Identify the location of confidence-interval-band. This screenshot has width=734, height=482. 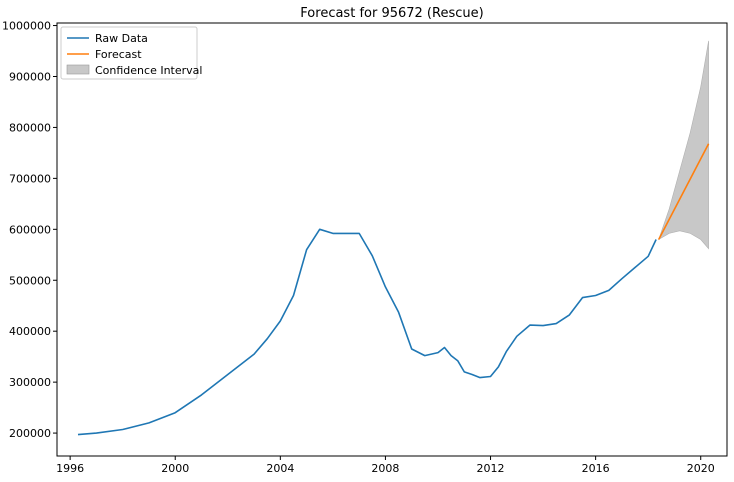
(683, 145).